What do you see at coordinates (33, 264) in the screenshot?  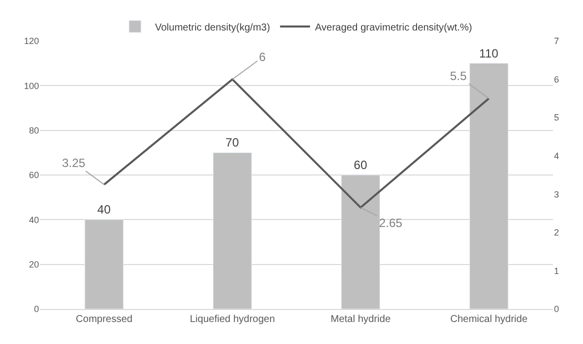 I see `y-tick-label: 20` at bounding box center [33, 264].